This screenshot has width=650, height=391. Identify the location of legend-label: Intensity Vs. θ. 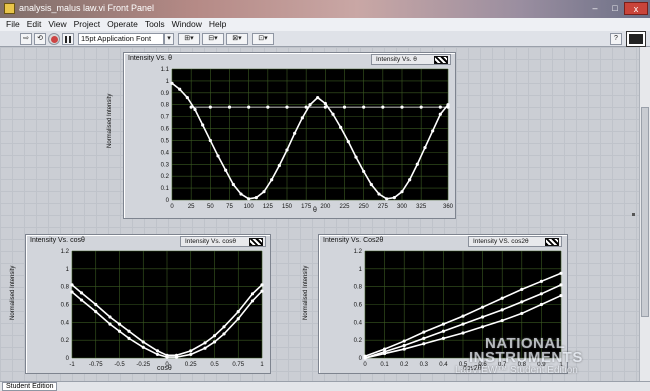
(396, 59).